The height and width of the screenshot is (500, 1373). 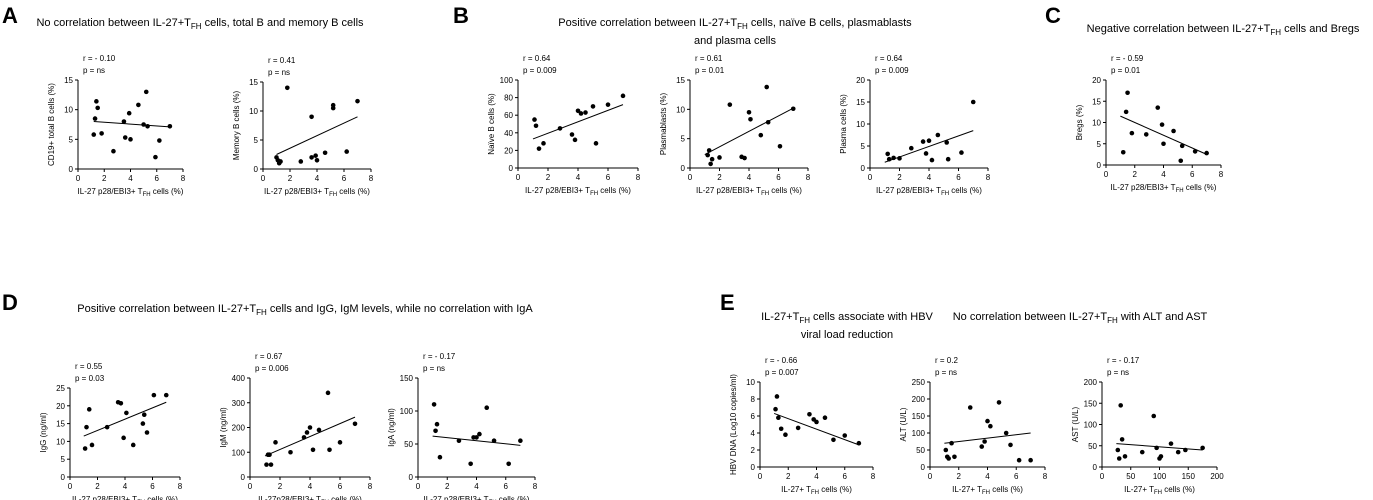 I want to click on x-axis-label: IL-27 p28/EBI3+ TFH cells (%), so click(x=749, y=191).